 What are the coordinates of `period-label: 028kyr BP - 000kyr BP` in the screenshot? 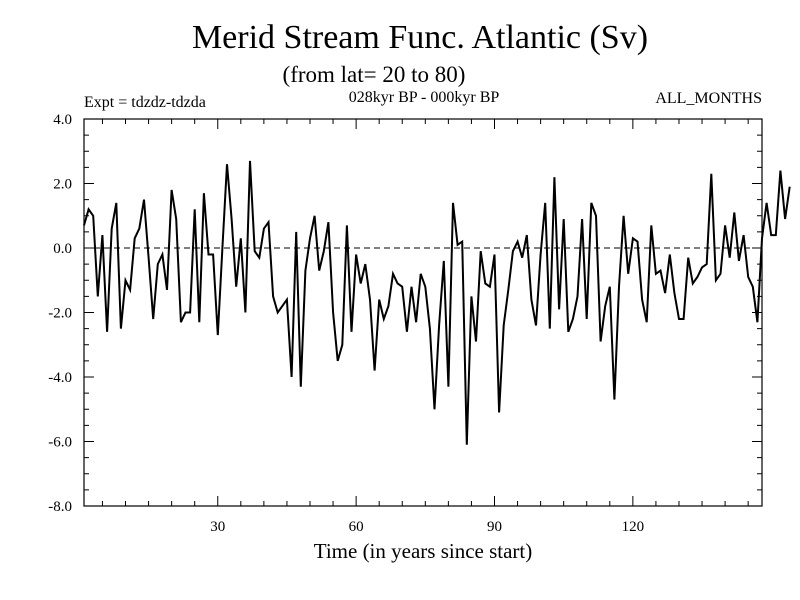 It's located at (424, 97).